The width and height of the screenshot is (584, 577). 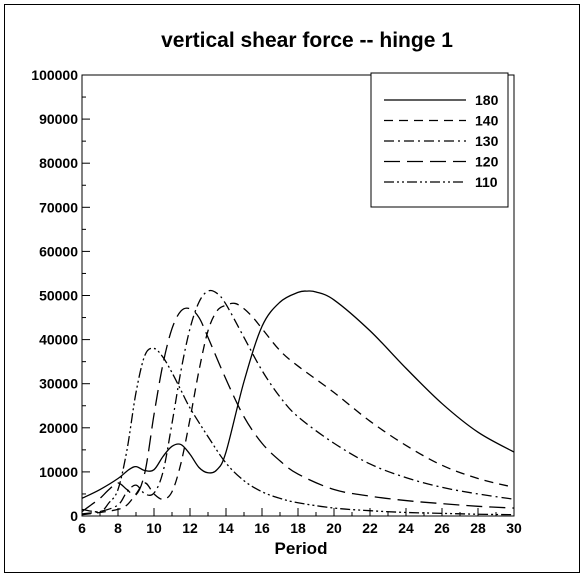 I want to click on legend-label-110: 110, so click(x=486, y=182).